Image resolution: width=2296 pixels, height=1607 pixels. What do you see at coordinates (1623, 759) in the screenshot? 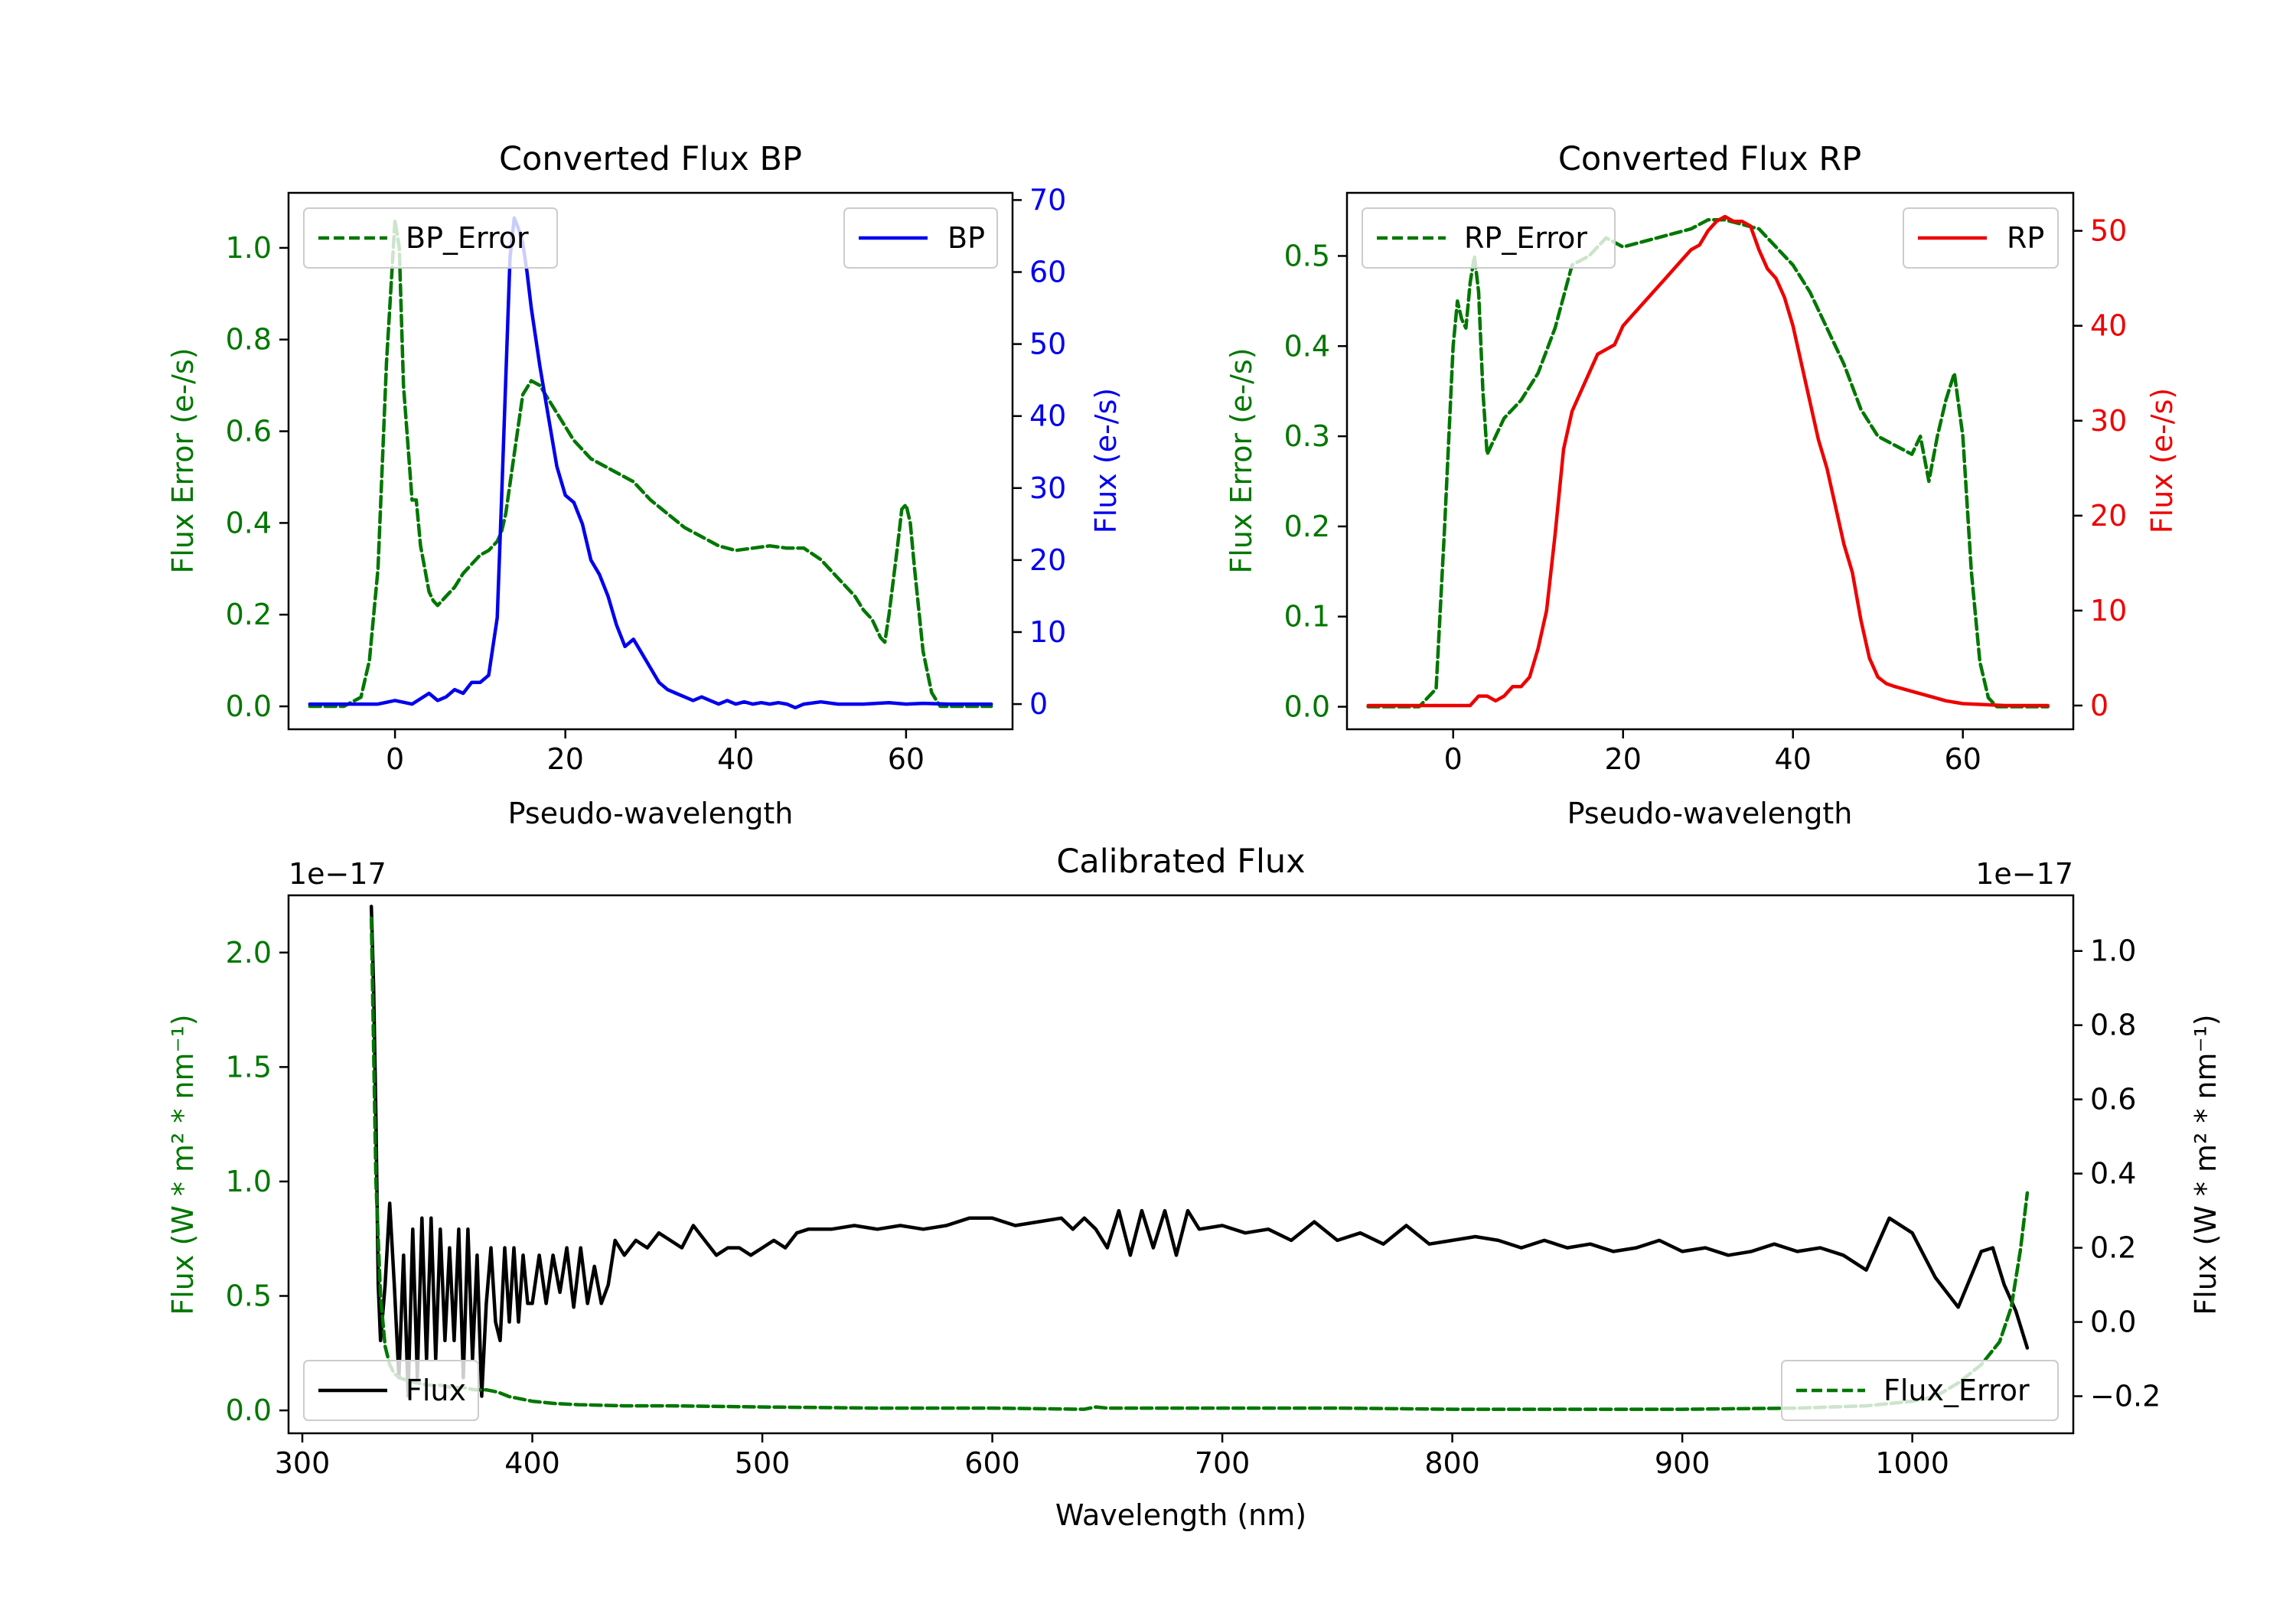
I see `rp-xtick-label: 20` at bounding box center [1623, 759].